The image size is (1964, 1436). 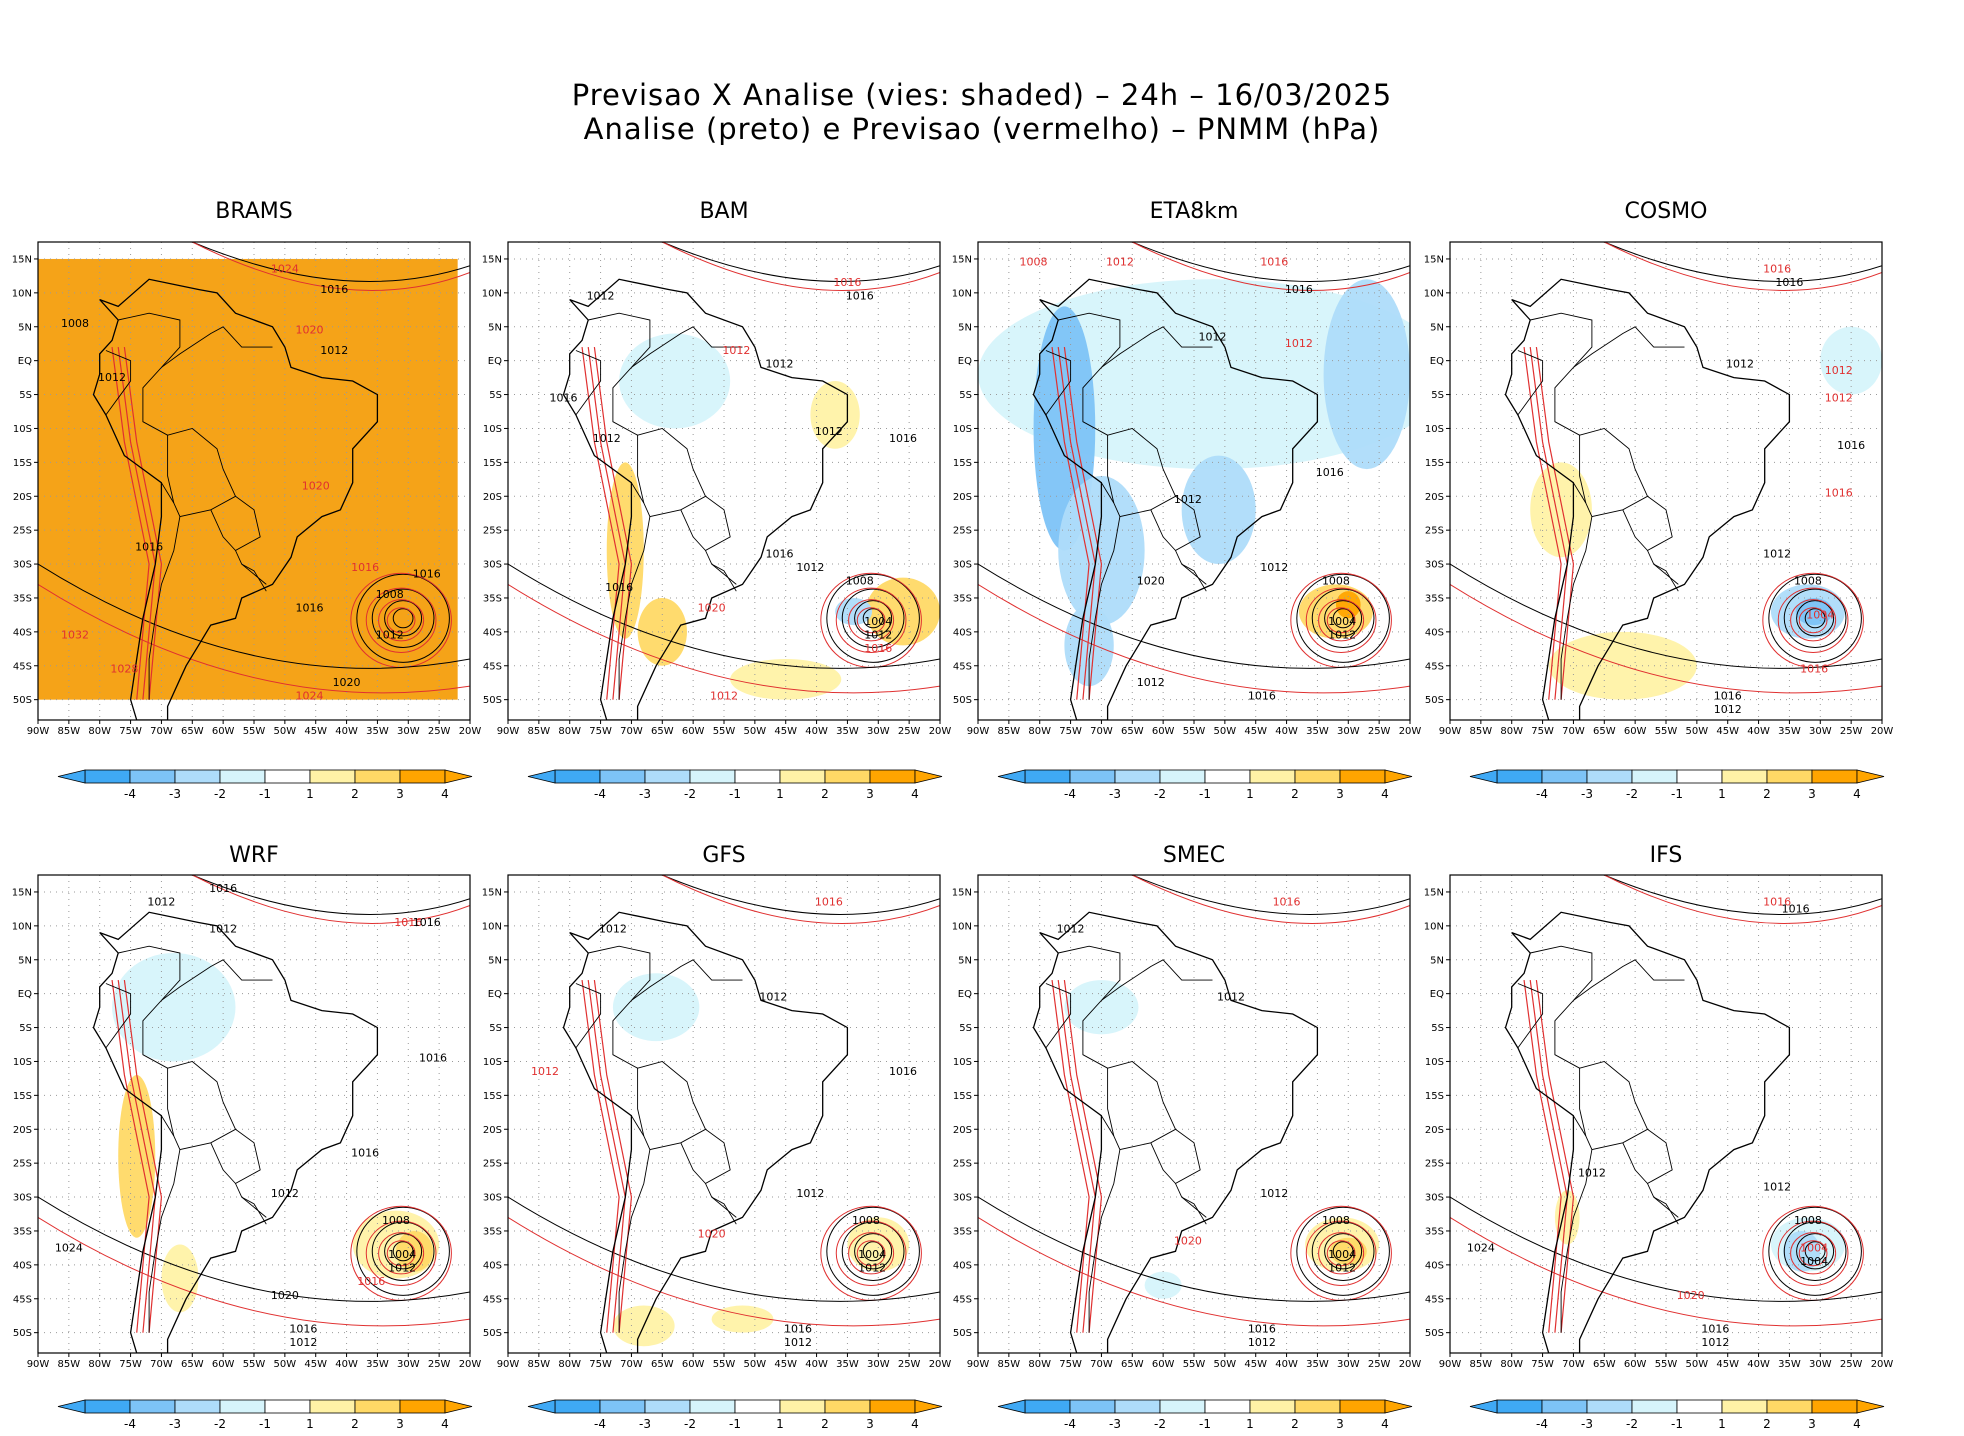 What do you see at coordinates (75, 635) in the screenshot?
I see `isobar-label: 1032` at bounding box center [75, 635].